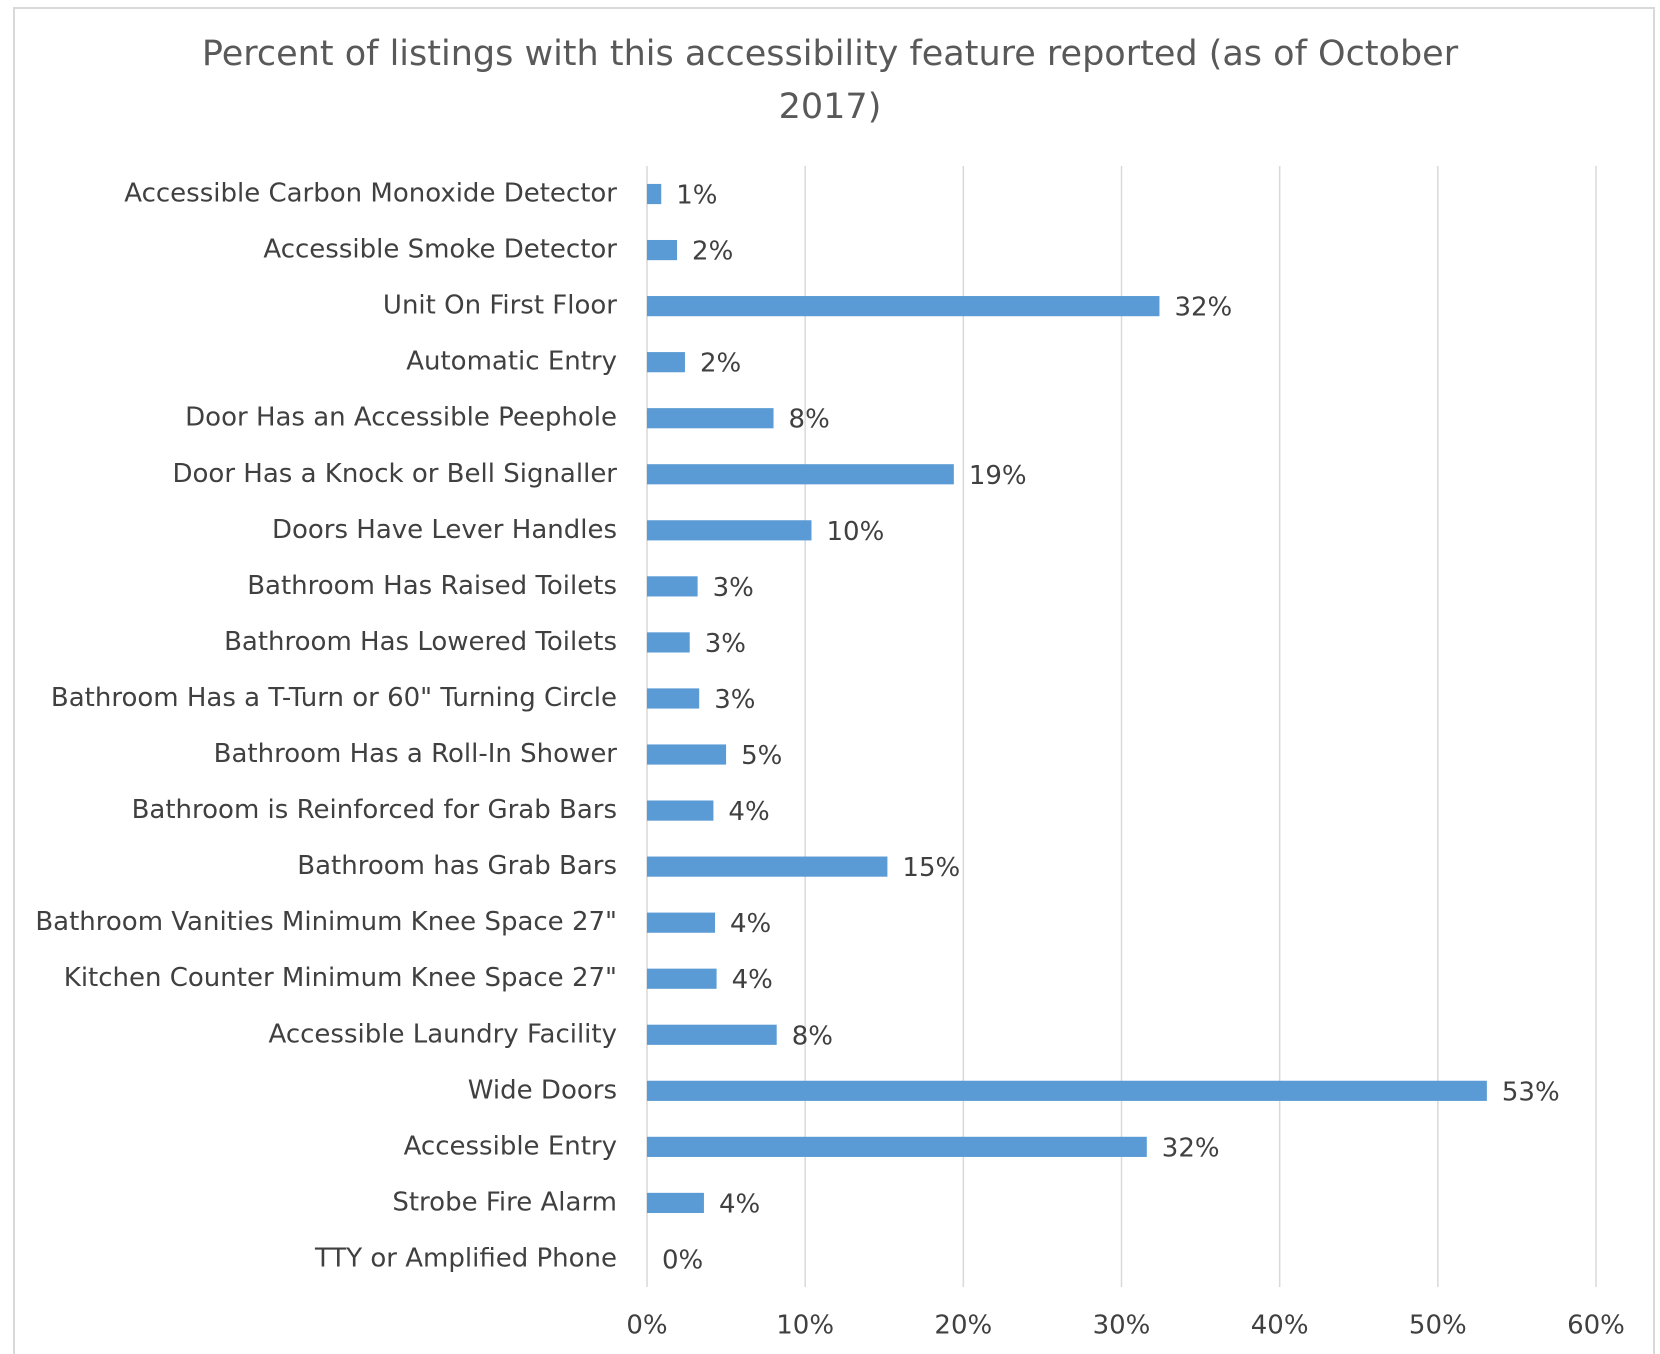  I want to click on data-label: 0%, so click(682, 1260).